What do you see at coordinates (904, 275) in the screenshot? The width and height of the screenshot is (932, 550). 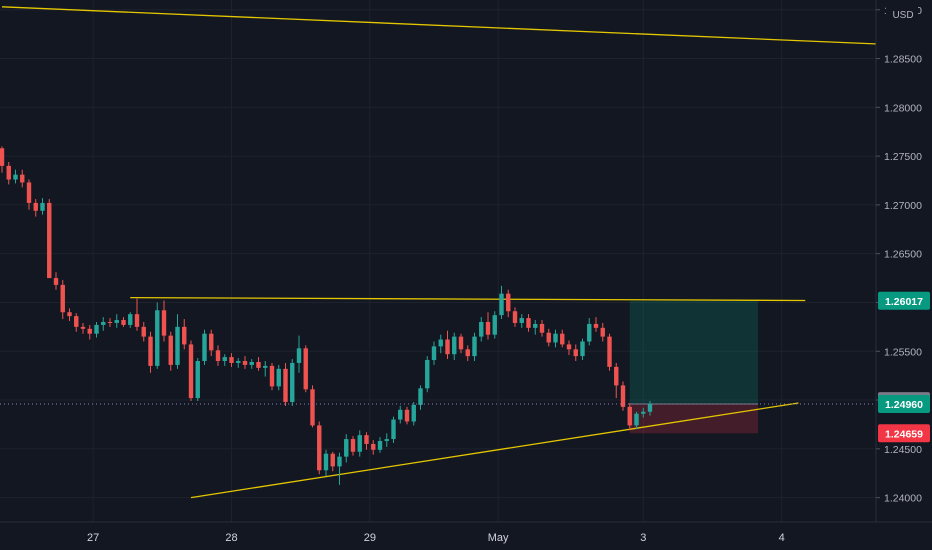 I see `price-axis-panel` at bounding box center [904, 275].